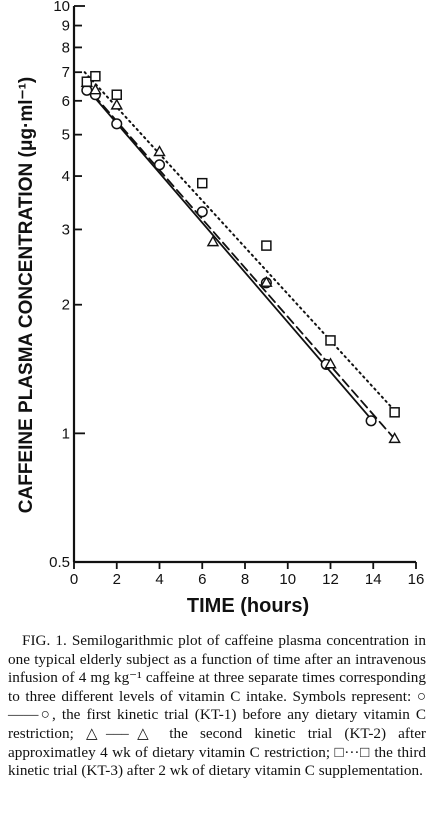 Image resolution: width=431 pixels, height=838 pixels. Describe the element at coordinates (202, 579) in the screenshot. I see `x-tick-label: 6` at that location.